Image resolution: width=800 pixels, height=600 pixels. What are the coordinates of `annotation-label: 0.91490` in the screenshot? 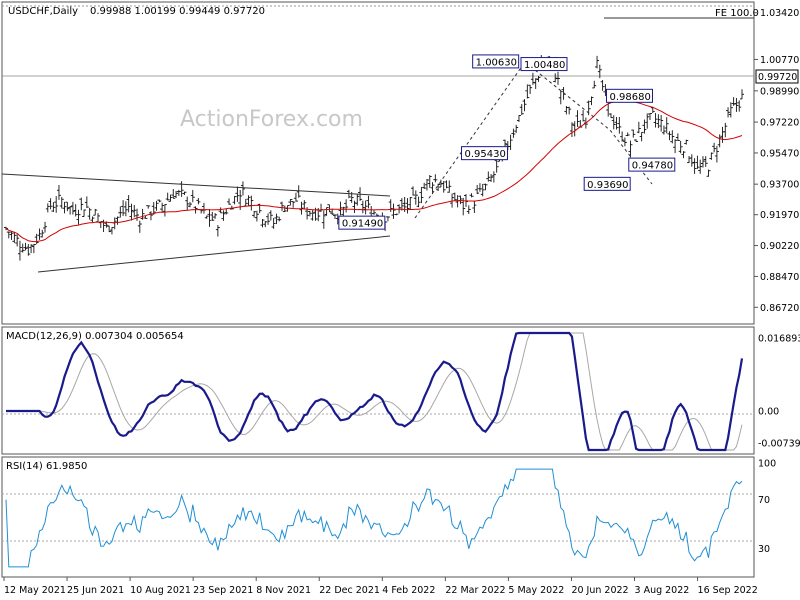 It's located at (362, 224).